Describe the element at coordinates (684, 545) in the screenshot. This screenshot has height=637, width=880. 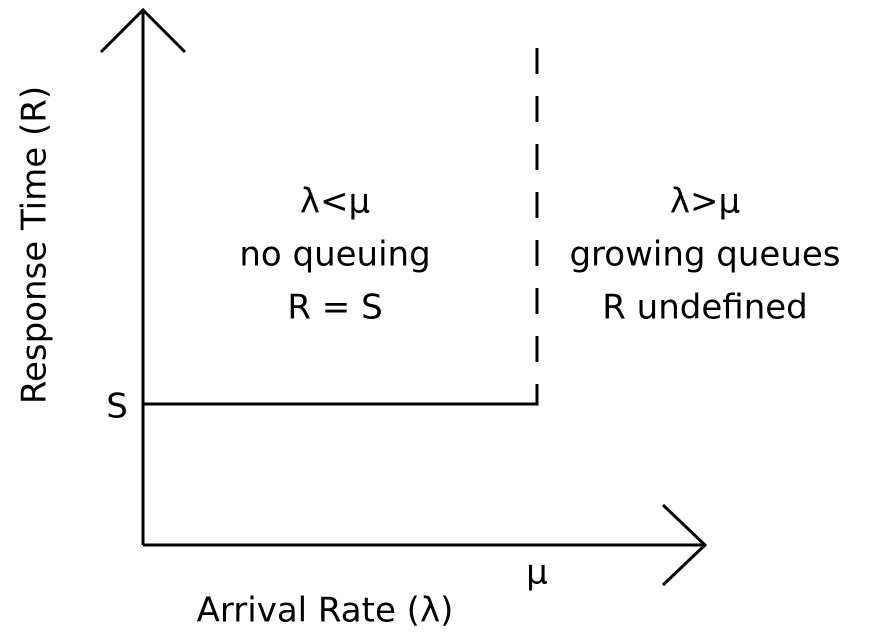
I see `x-axis-arrow` at that location.